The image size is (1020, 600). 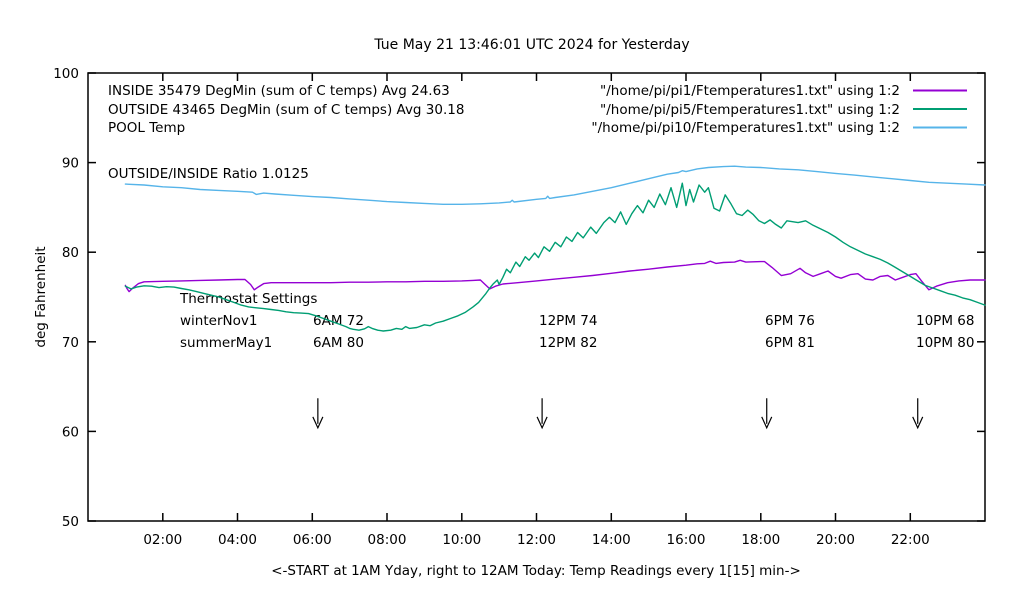 I want to click on thermostat-winter-12pm: 12PM 74, so click(x=568, y=321).